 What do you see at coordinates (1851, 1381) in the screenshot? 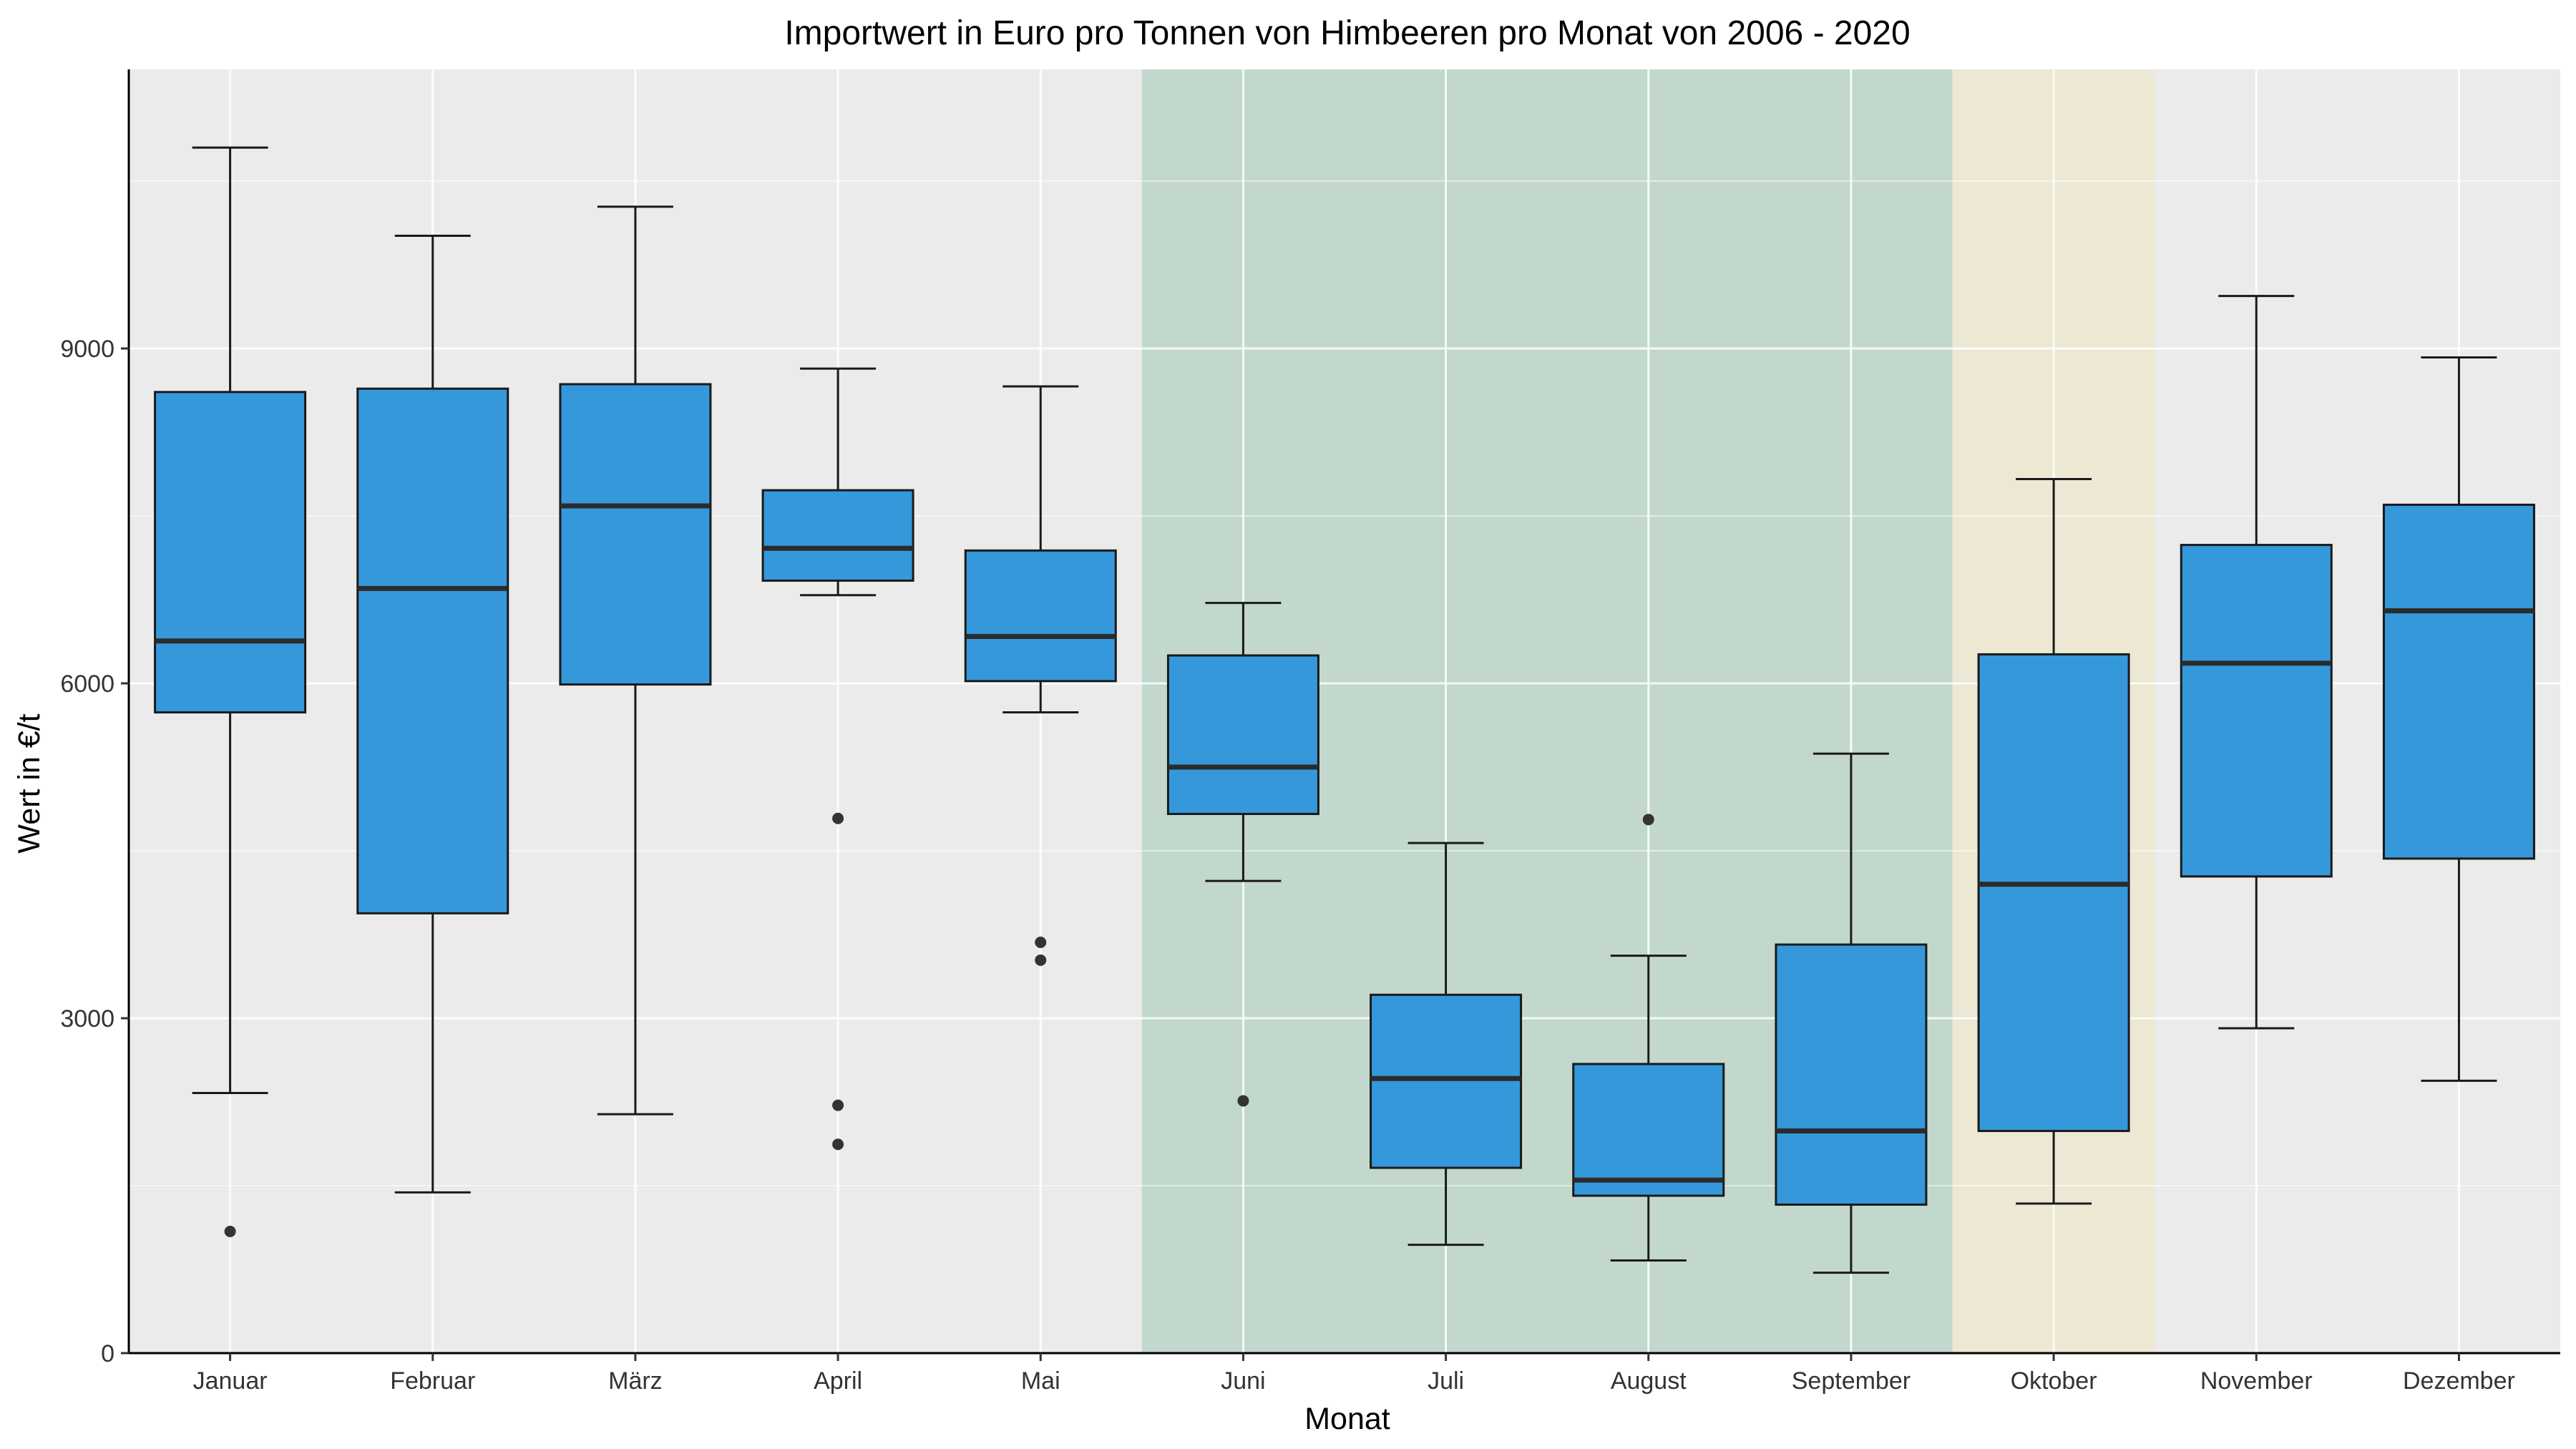
I see `x-tick-label-September: September` at bounding box center [1851, 1381].